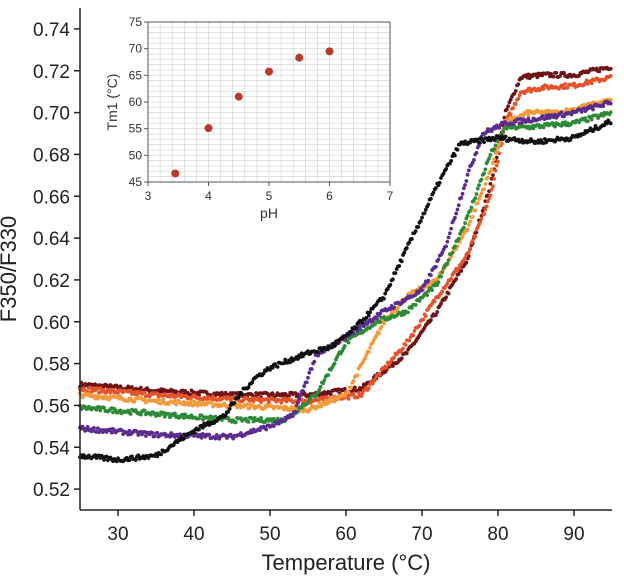  Describe the element at coordinates (193, 534) in the screenshot. I see `main-x-tick-label: 40` at that location.